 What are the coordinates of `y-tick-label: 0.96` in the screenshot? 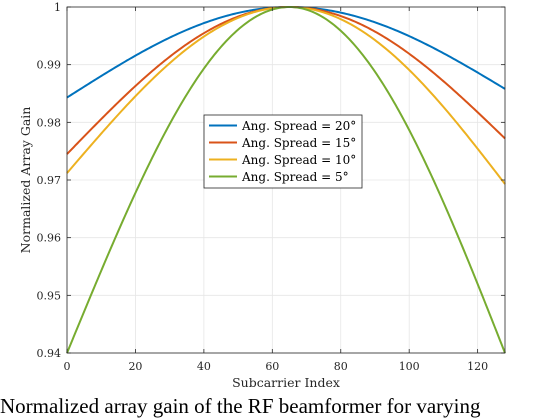 It's located at (49, 238).